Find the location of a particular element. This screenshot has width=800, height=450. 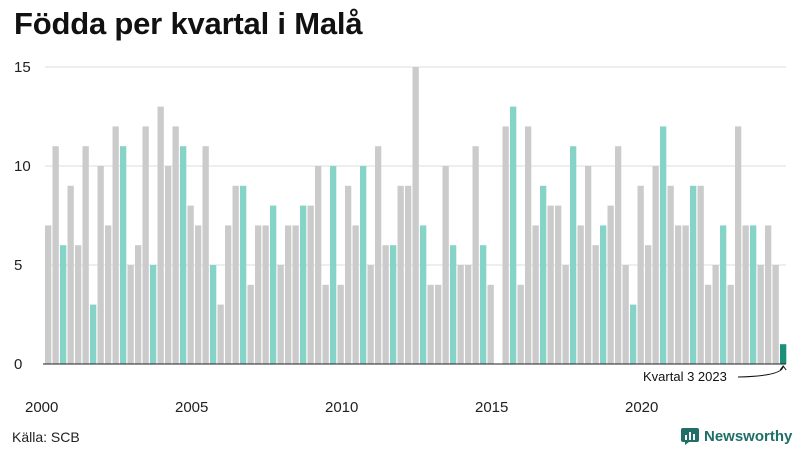

annotation-arrow is located at coordinates (762, 371).